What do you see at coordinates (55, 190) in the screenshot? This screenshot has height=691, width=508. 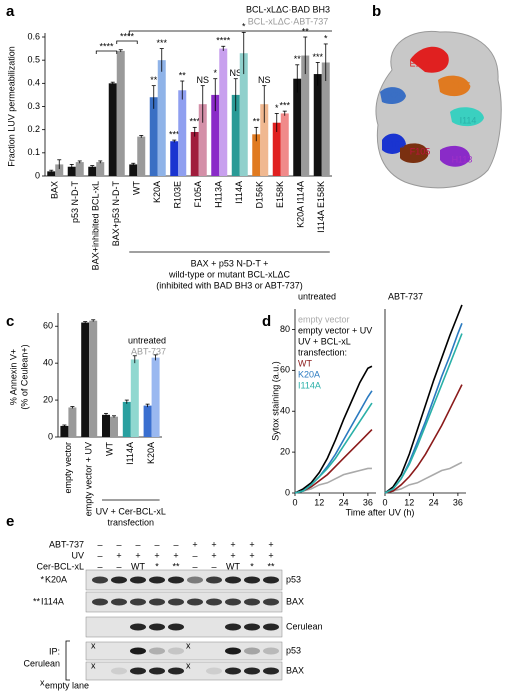 I see `x-tick-label: BAX` at bounding box center [55, 190].